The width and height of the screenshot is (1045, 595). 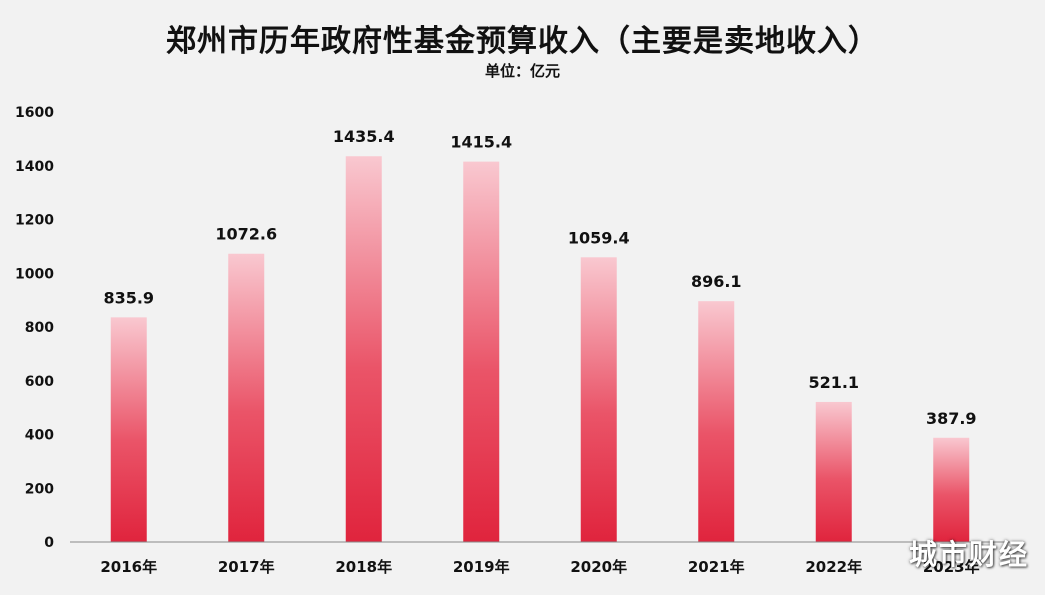 What do you see at coordinates (716, 567) in the screenshot?
I see `x-tick-label: 2021年` at bounding box center [716, 567].